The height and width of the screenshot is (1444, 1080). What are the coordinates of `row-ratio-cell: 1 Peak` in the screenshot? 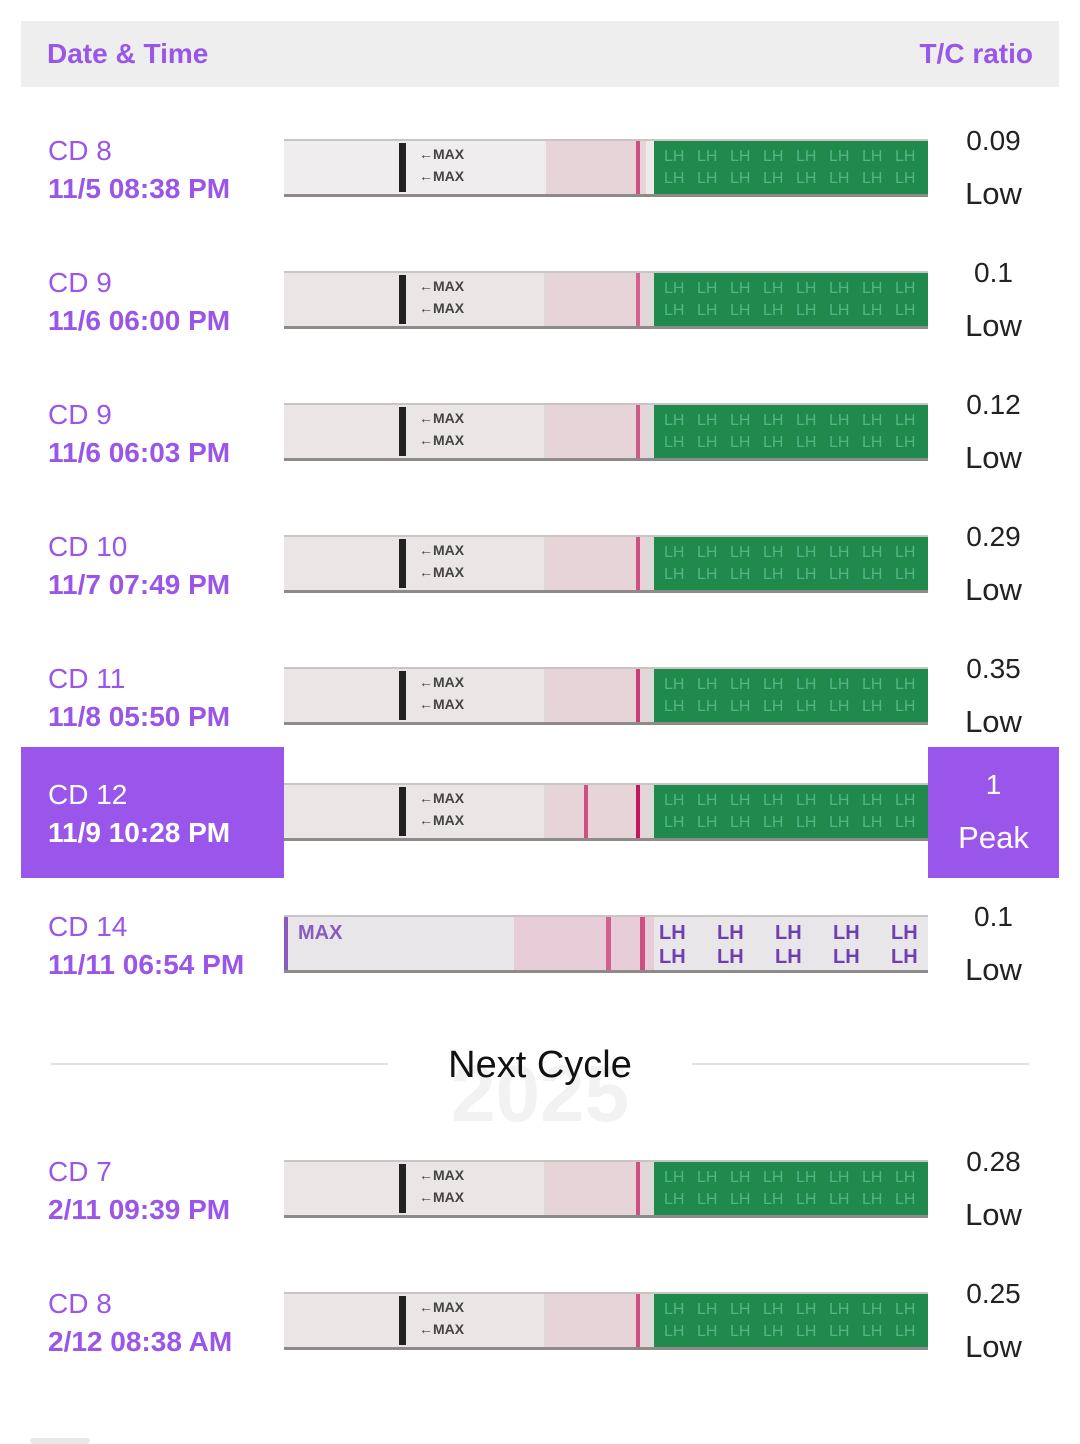 It's located at (993, 812).